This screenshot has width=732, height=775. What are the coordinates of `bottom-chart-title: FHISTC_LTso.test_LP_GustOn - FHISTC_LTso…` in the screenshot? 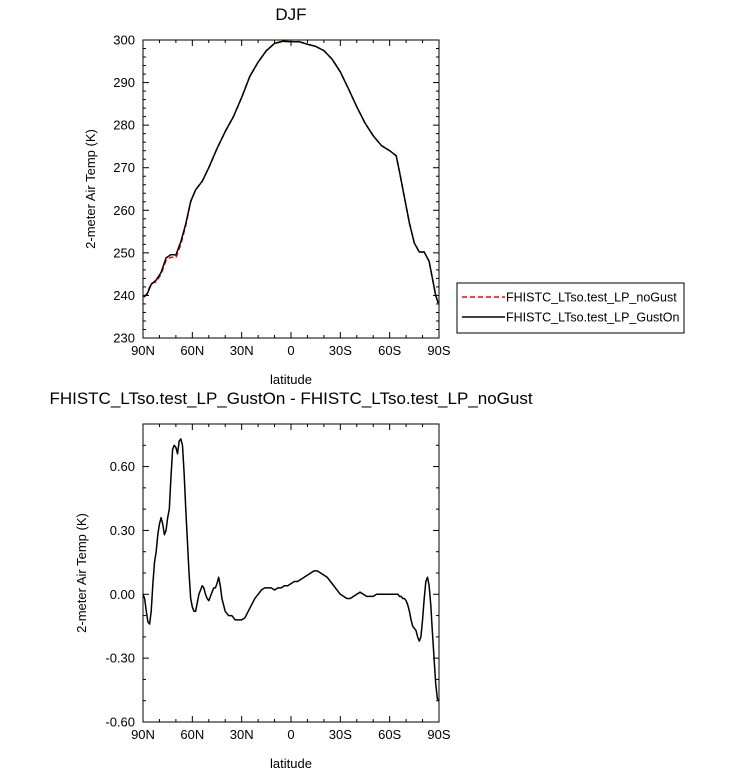 It's located at (290, 398).